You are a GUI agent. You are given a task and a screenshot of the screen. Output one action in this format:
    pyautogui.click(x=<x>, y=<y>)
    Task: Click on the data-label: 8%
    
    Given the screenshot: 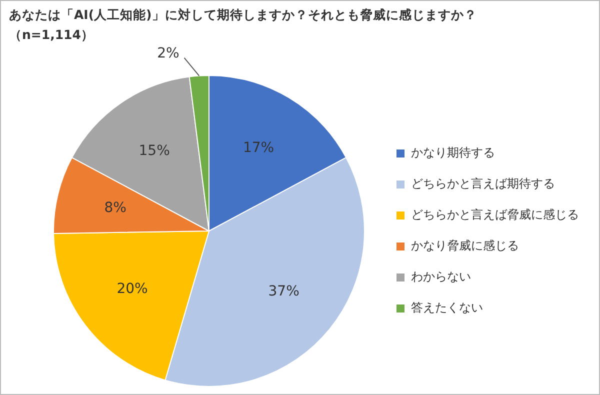 What is the action you would take?
    pyautogui.click(x=115, y=208)
    